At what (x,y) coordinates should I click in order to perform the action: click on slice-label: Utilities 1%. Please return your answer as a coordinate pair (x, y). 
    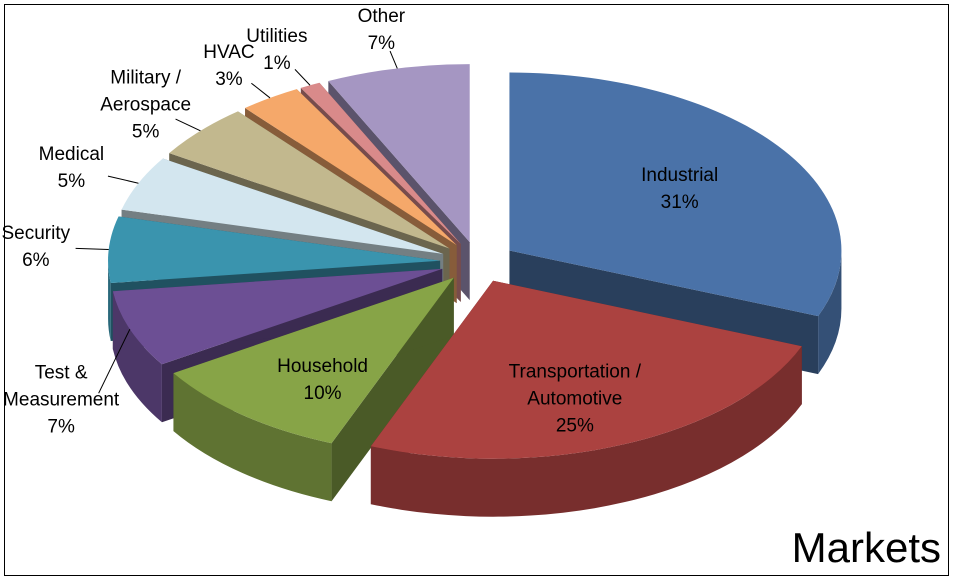
    Looking at the image, I should click on (277, 50).